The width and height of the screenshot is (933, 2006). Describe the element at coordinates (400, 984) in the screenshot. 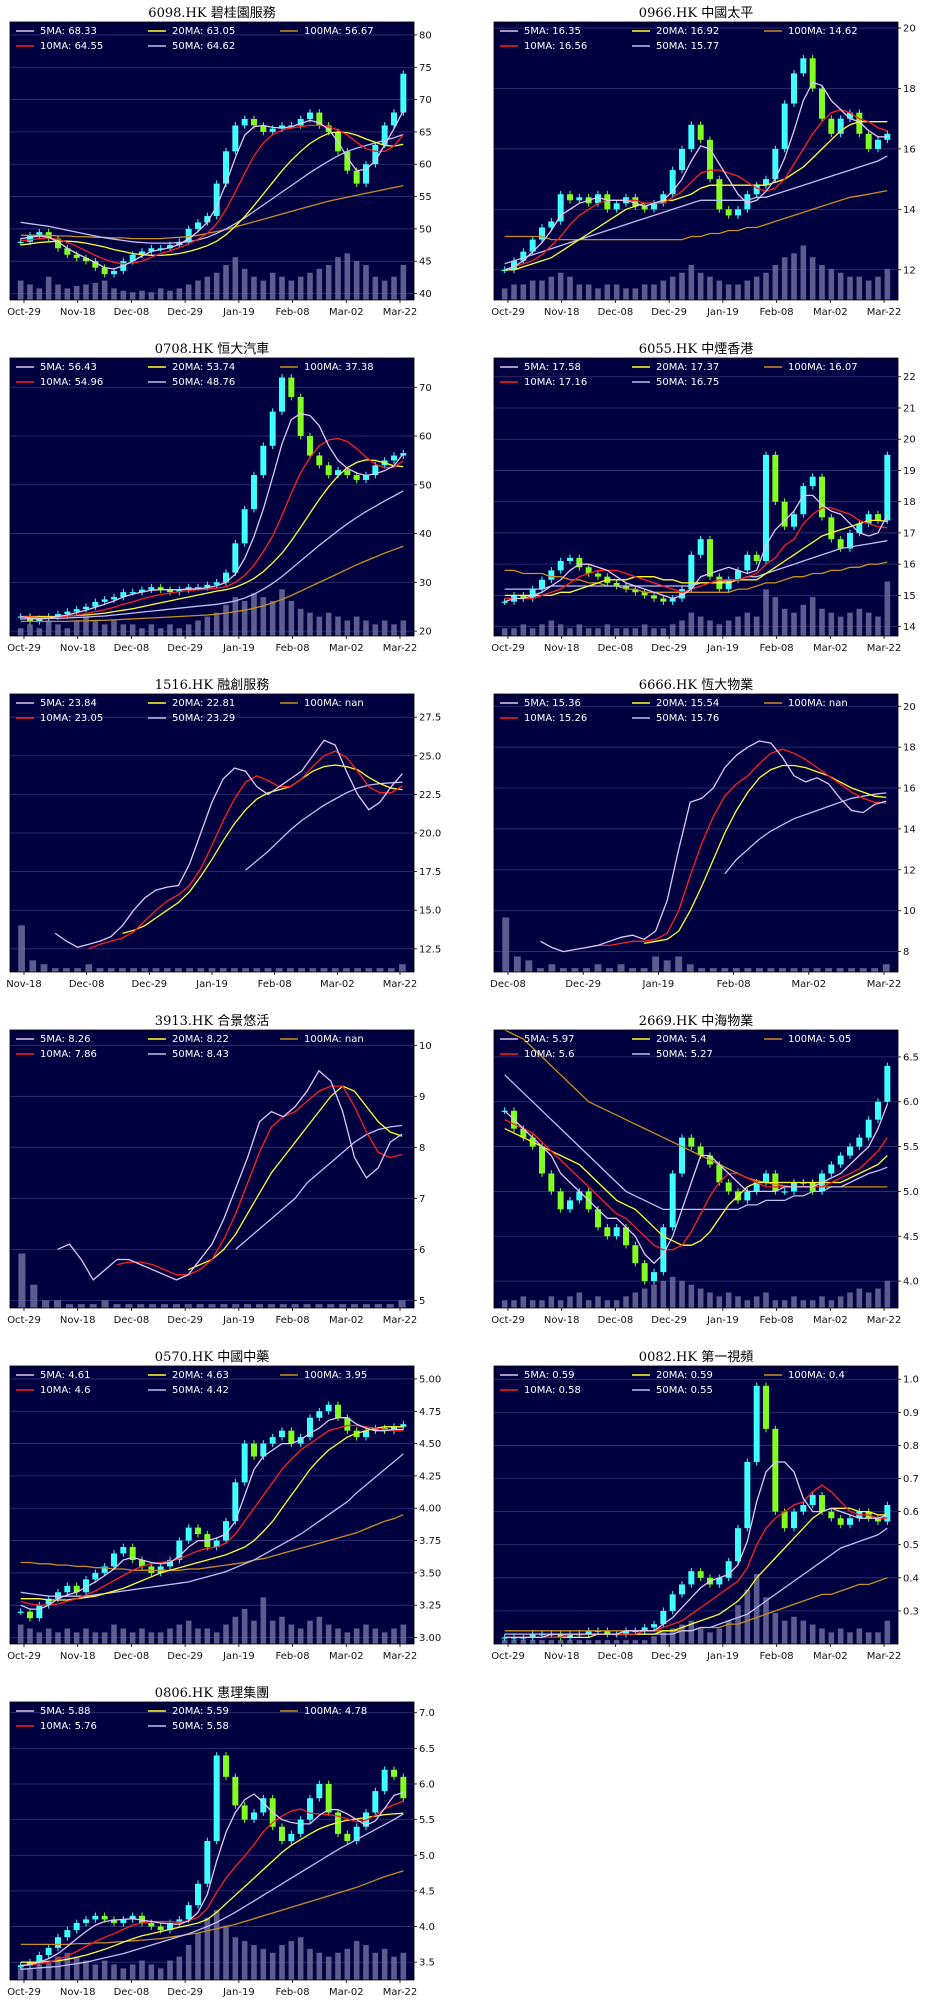

I see `x-tick-label: Mar-22` at that location.